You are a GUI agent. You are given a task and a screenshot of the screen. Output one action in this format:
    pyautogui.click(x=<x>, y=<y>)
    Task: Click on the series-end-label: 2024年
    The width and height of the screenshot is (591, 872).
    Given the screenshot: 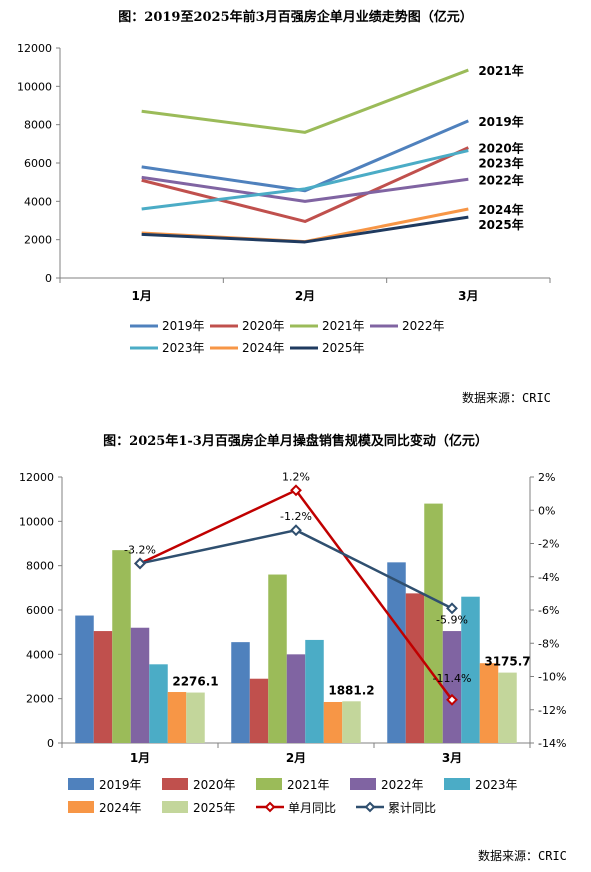 What is the action you would take?
    pyautogui.click(x=500, y=209)
    